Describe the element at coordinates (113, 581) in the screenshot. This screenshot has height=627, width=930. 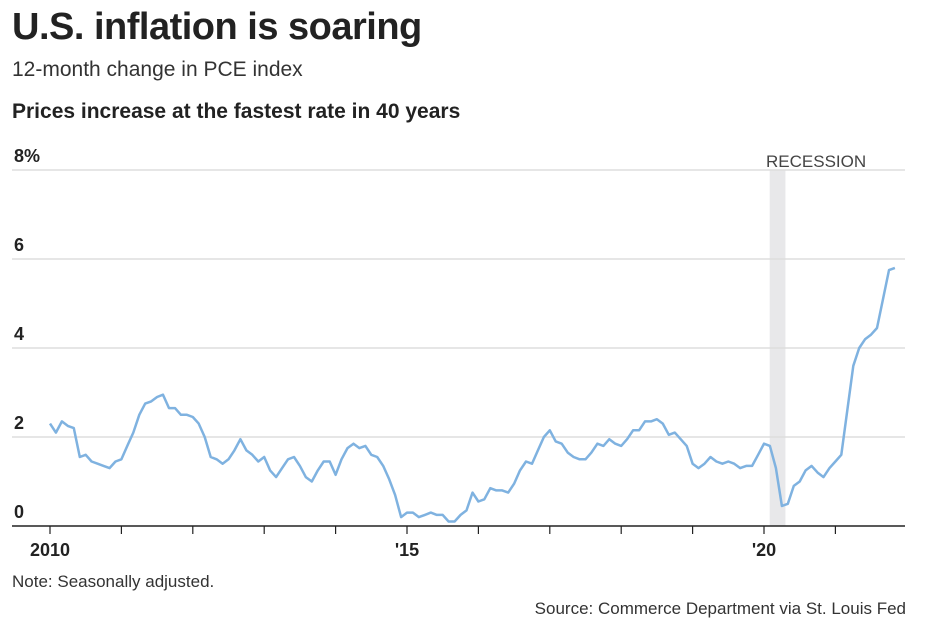
I see `footnote: Note: Seasonally adjusted.` at that location.